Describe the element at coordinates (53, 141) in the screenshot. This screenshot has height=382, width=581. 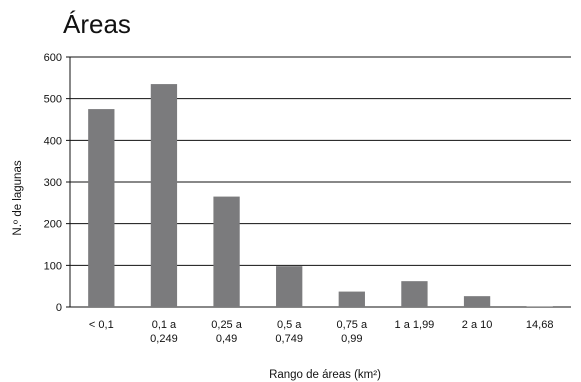
I see `y-tick-label: 400` at that location.